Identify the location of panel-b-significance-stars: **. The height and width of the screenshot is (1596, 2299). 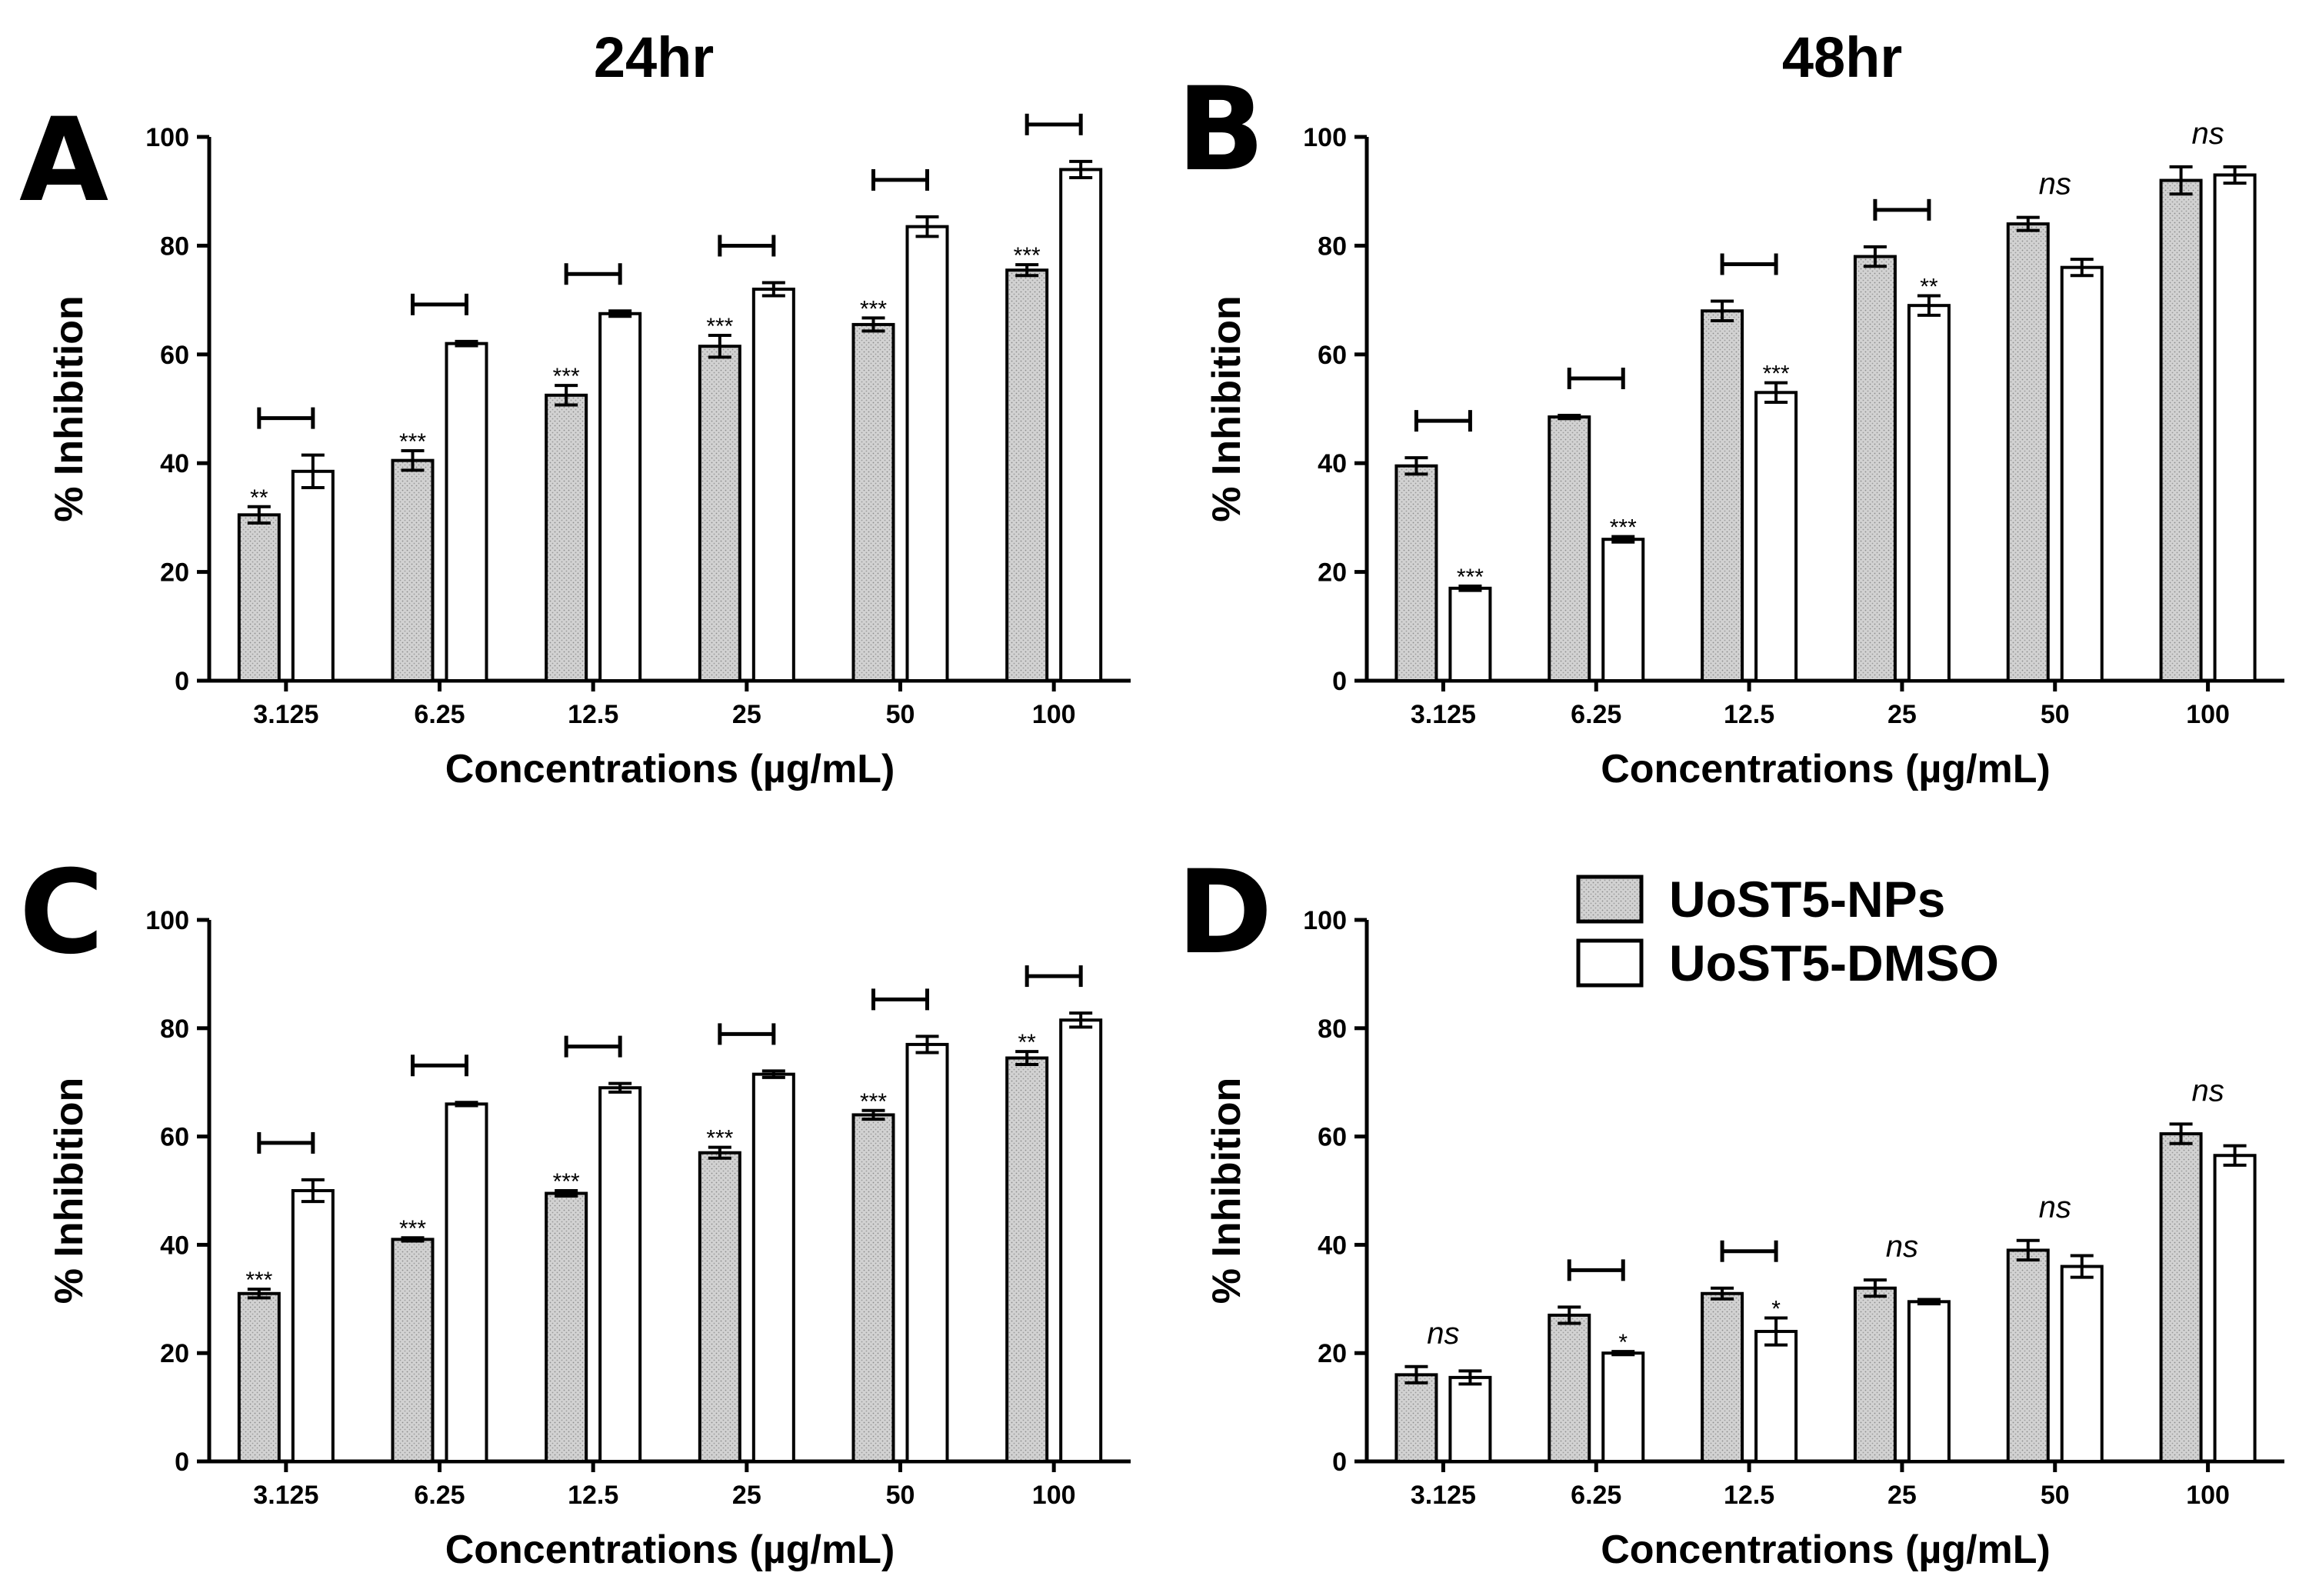
(1929, 286).